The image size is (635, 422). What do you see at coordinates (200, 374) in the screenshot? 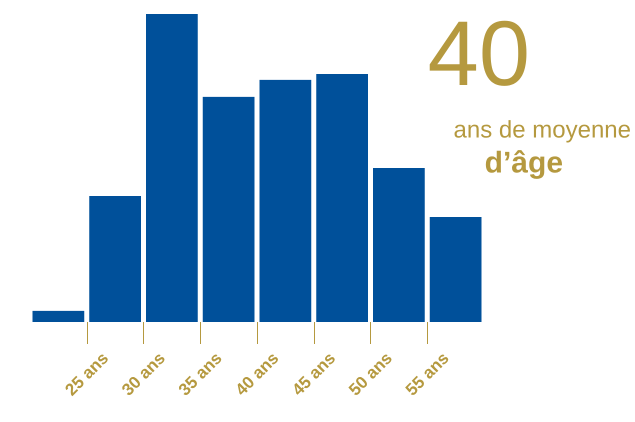
I see `x-tick-label: 35 ans` at bounding box center [200, 374].